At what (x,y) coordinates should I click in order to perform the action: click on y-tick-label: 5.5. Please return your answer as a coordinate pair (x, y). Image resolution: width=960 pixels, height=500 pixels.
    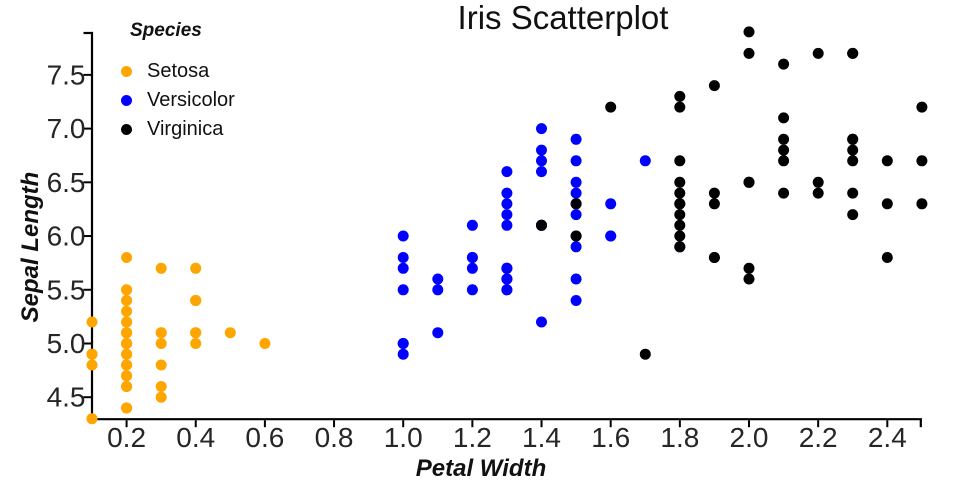
    Looking at the image, I should click on (66, 289).